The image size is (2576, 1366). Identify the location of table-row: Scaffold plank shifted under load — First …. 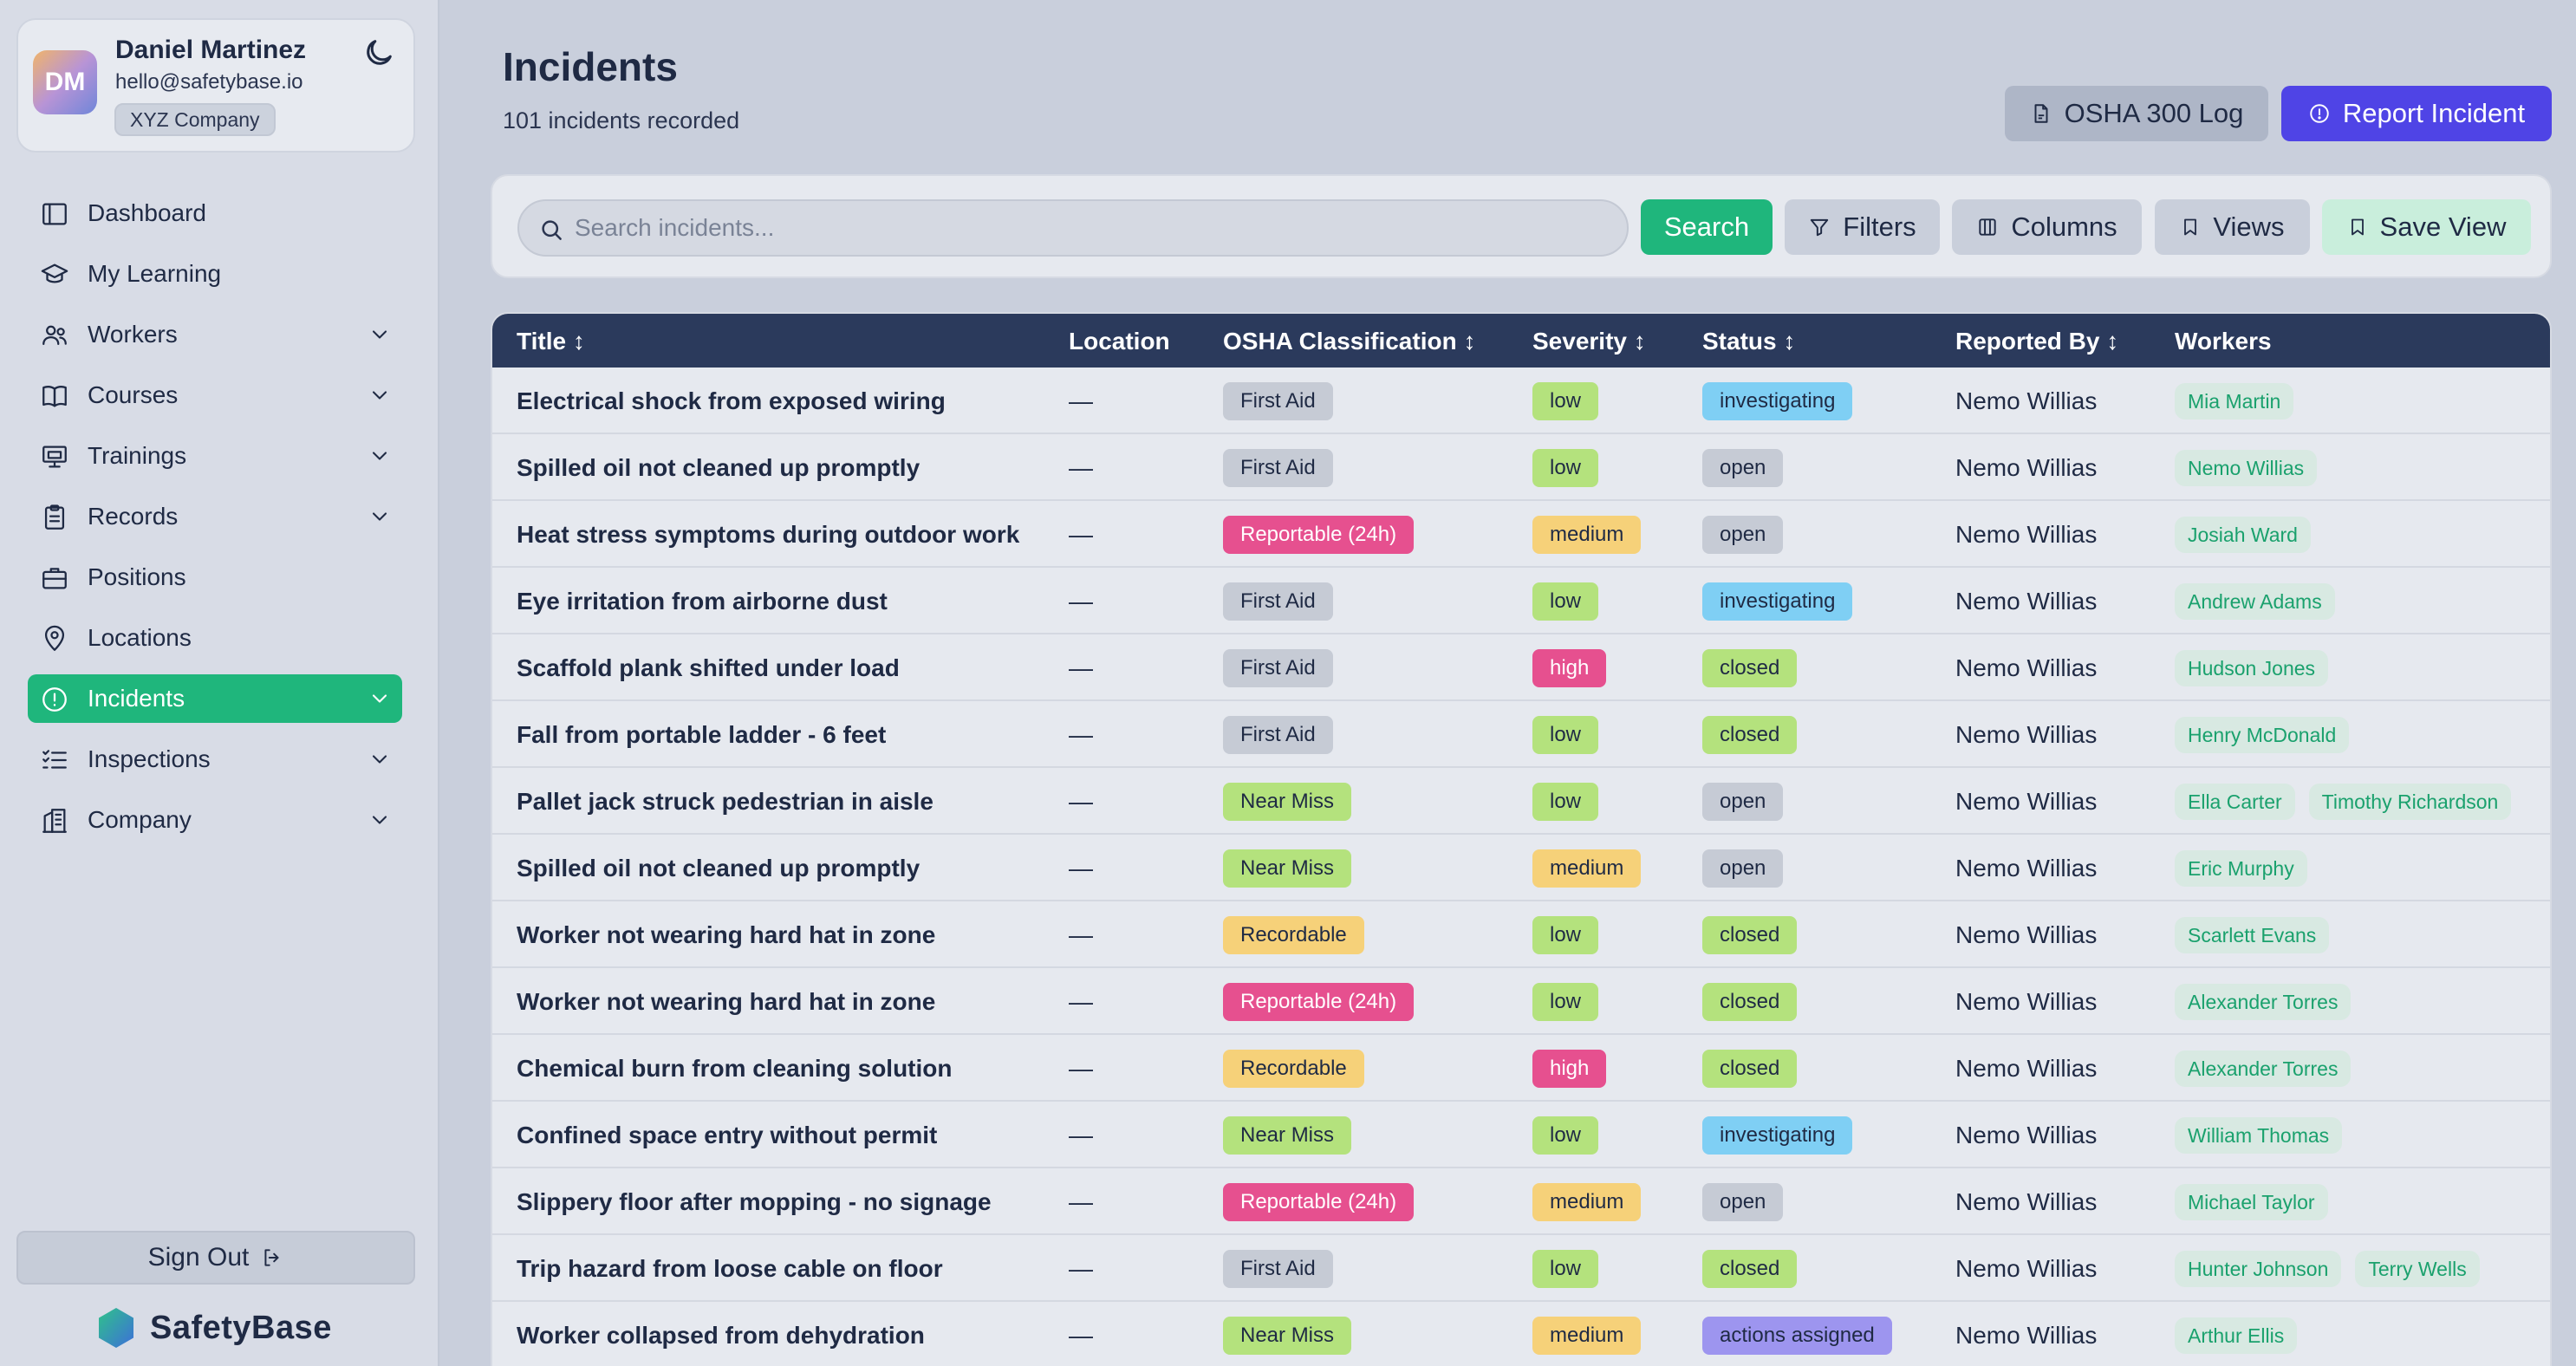
(1521, 667).